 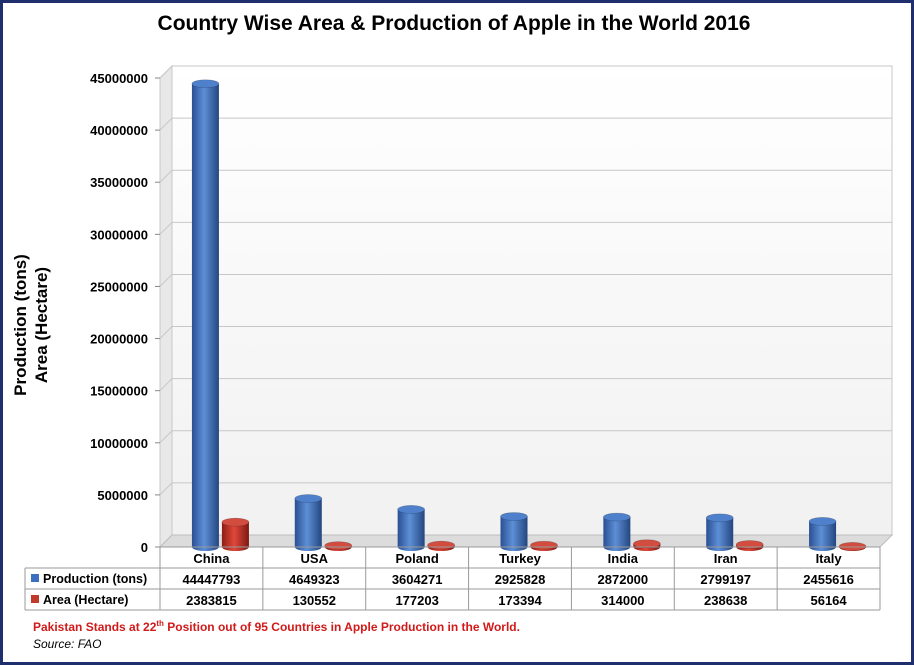 I want to click on bar-area-india-top, so click(x=647, y=544).